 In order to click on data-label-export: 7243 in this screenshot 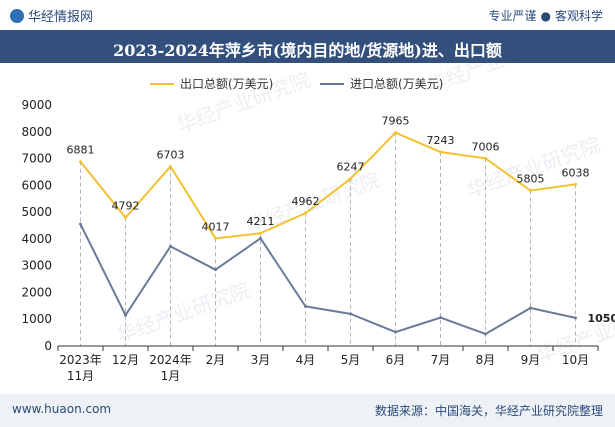, I will do `click(441, 140)`.